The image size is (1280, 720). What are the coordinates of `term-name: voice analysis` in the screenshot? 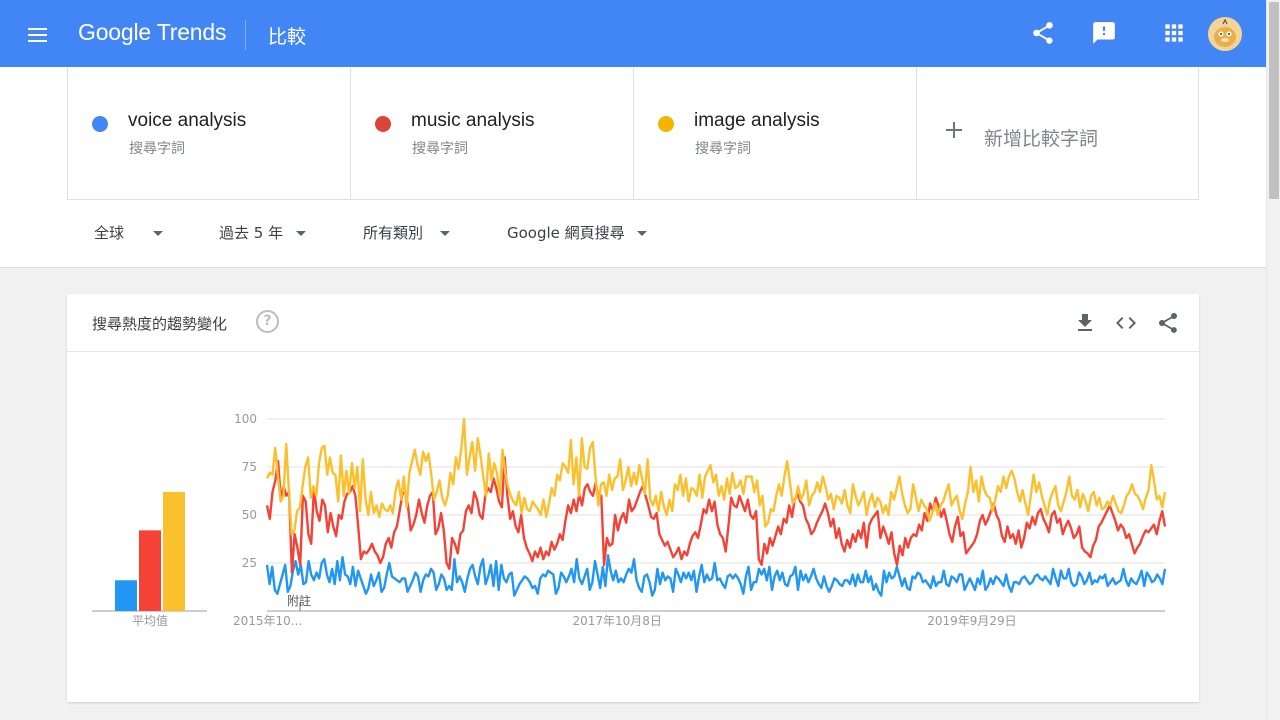 It's located at (187, 120).